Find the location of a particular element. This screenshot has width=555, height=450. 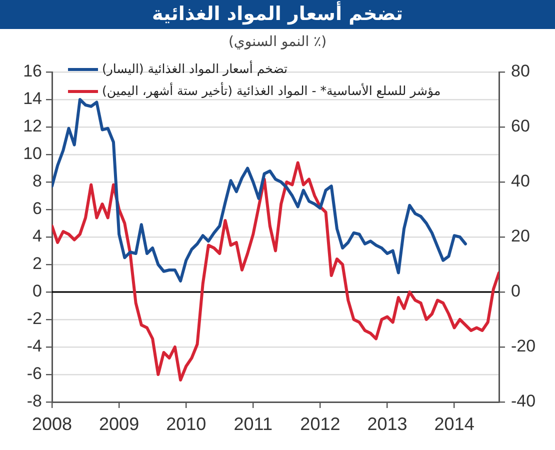

y-tick-label: 12 is located at coordinates (32, 126).